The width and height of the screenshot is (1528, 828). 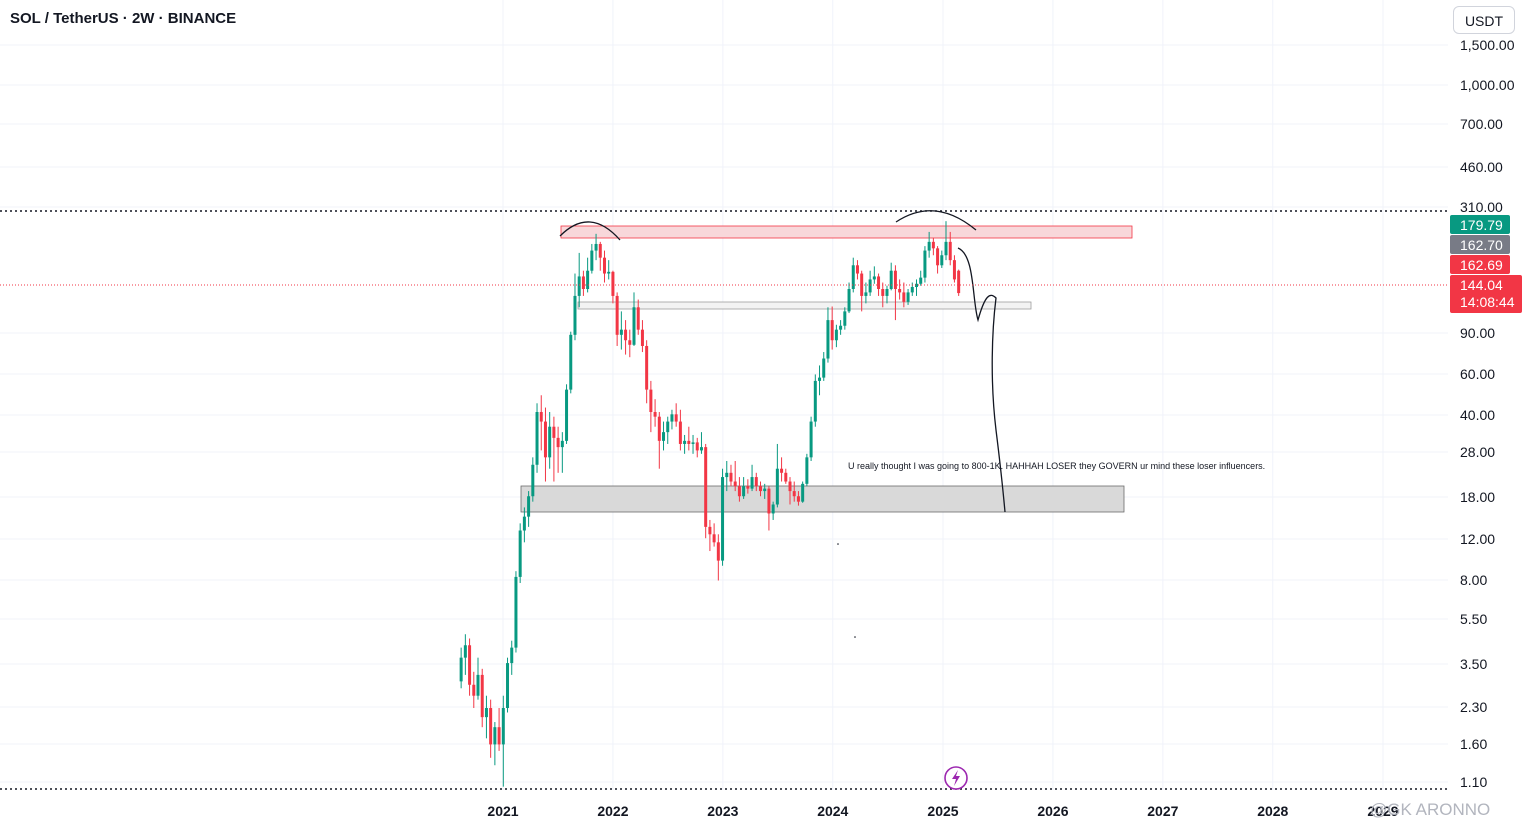 What do you see at coordinates (612, 811) in the screenshot?
I see `x-tick-label: 2022` at bounding box center [612, 811].